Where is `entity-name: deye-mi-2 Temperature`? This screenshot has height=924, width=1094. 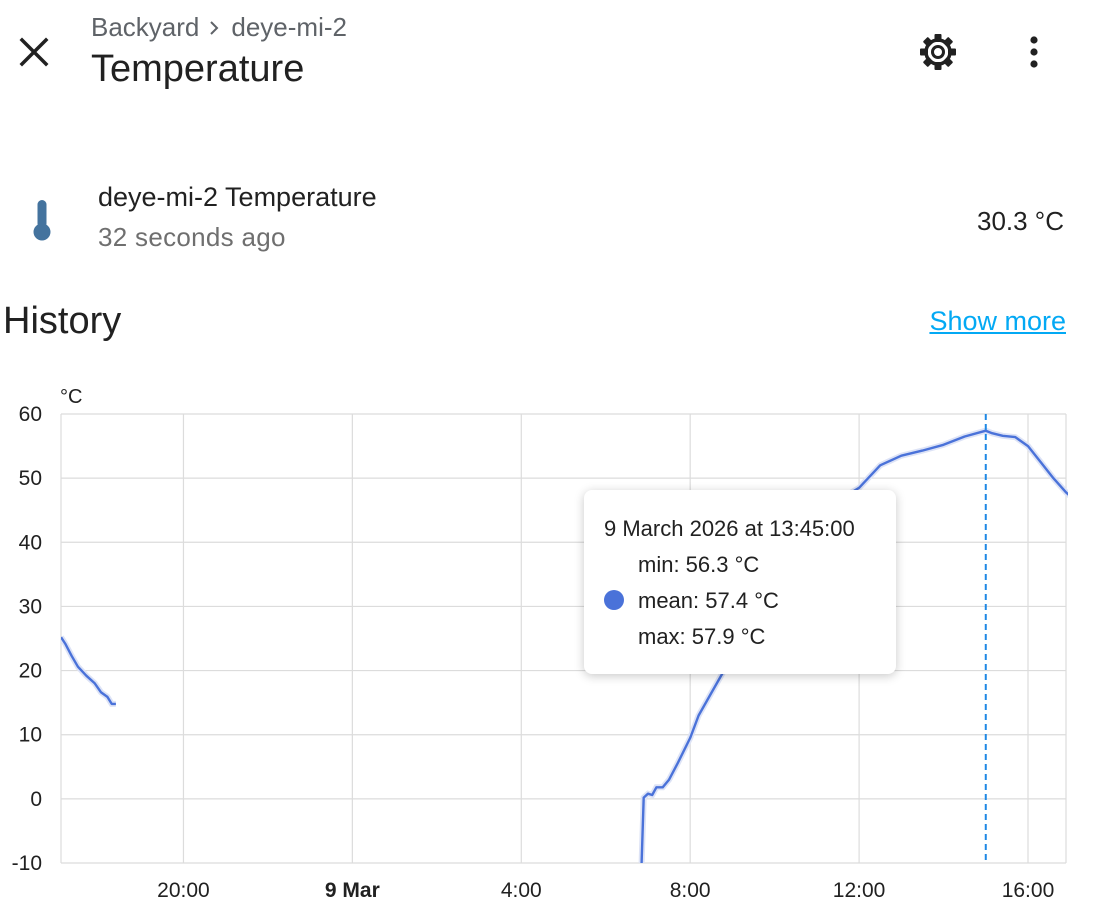 entity-name: deye-mi-2 Temperature is located at coordinates (237, 197).